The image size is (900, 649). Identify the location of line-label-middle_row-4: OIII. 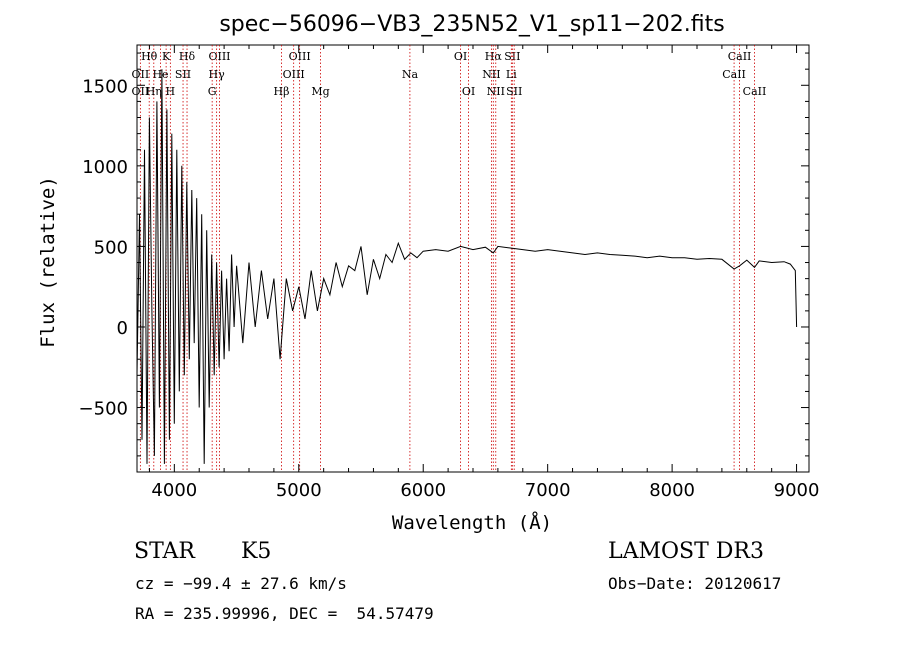
(294, 74).